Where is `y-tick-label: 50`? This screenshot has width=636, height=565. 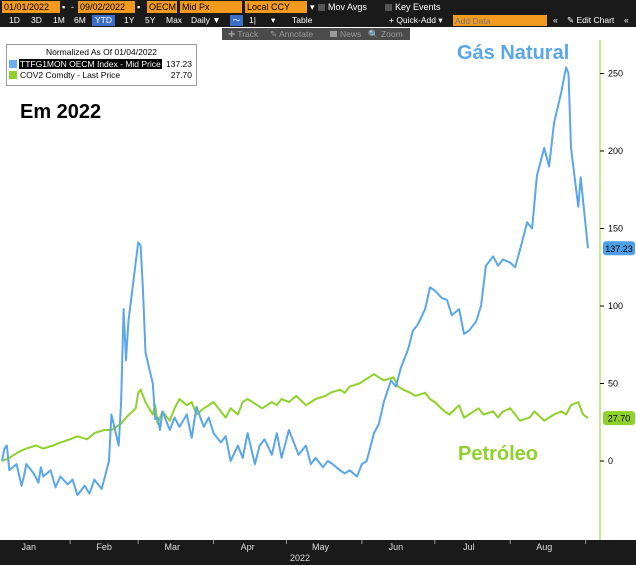
y-tick-label: 50 is located at coordinates (613, 384).